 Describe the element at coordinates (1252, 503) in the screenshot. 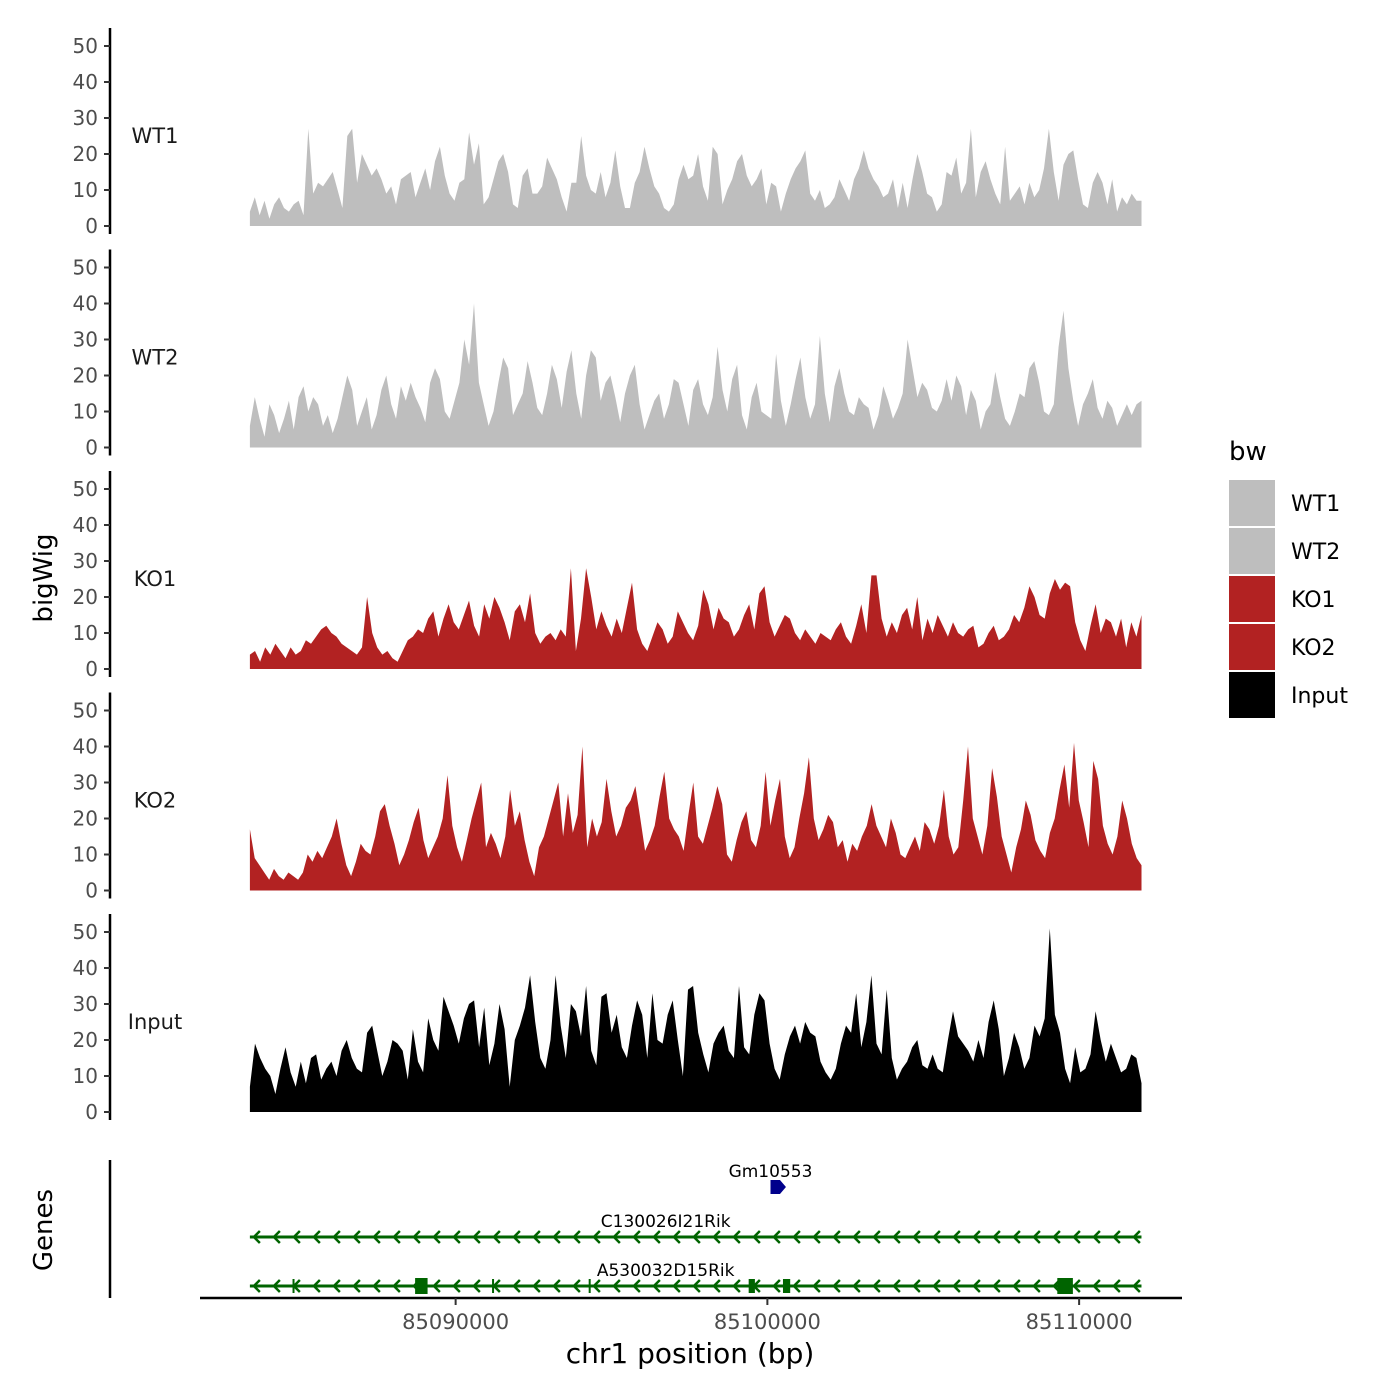

I see `legend-swatch-wt1` at that location.